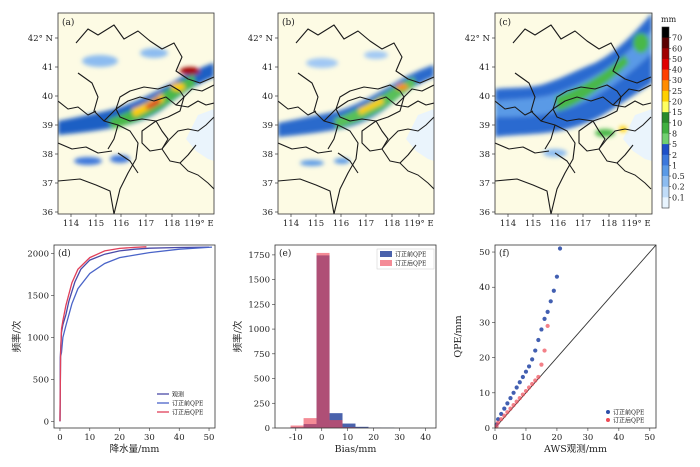 The width and height of the screenshot is (700, 467). I want to click on chart-e-y-tick-label: 750, so click(262, 355).